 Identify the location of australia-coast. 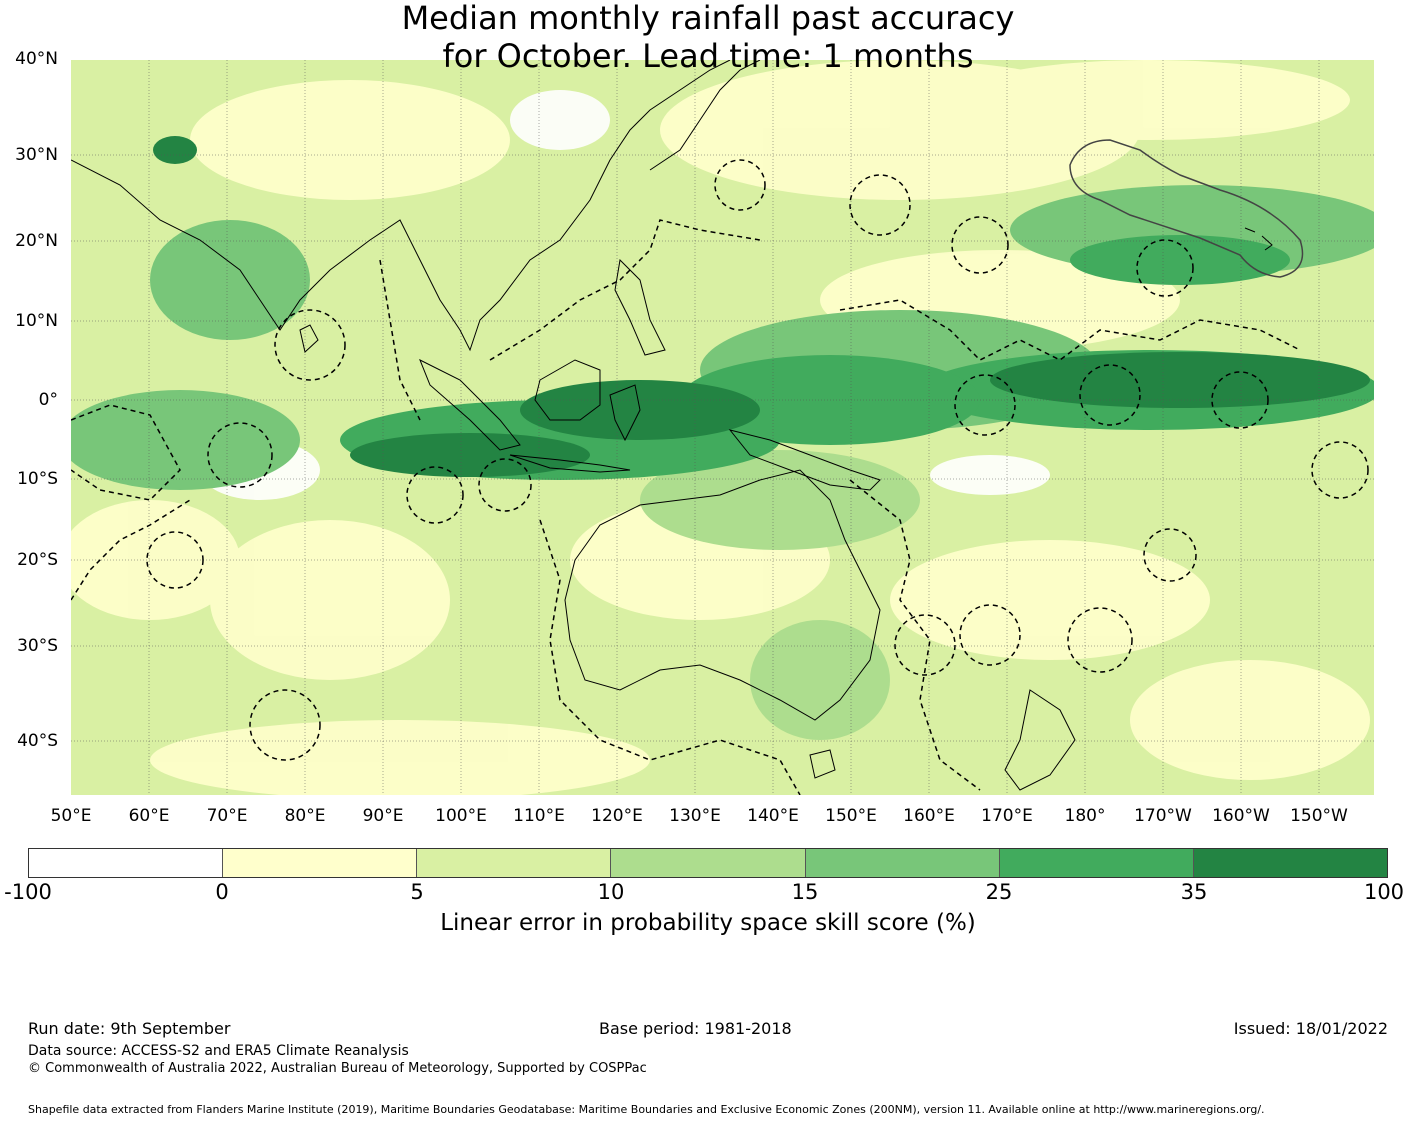
(722, 595).